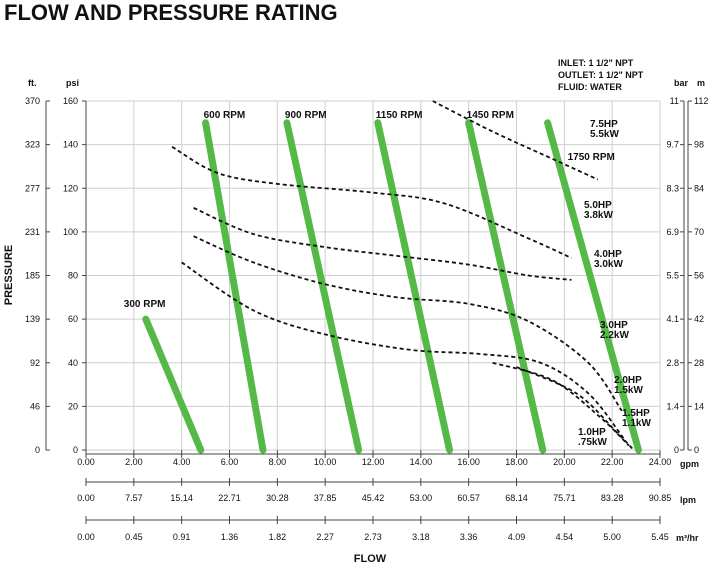 This screenshot has height=564, width=710. I want to click on psi-axis-tick-label: 0, so click(75, 450).